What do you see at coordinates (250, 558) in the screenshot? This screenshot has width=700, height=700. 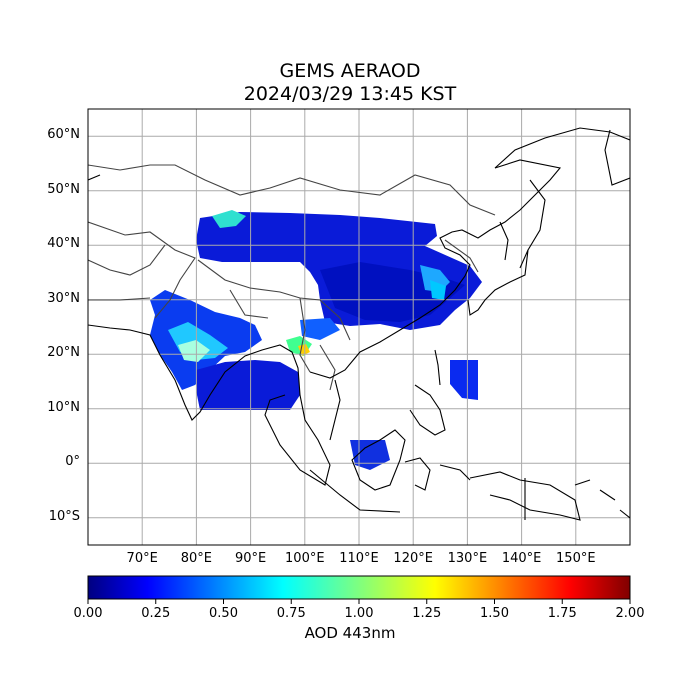 I see `lon-tick-label: 90°E` at bounding box center [250, 558].